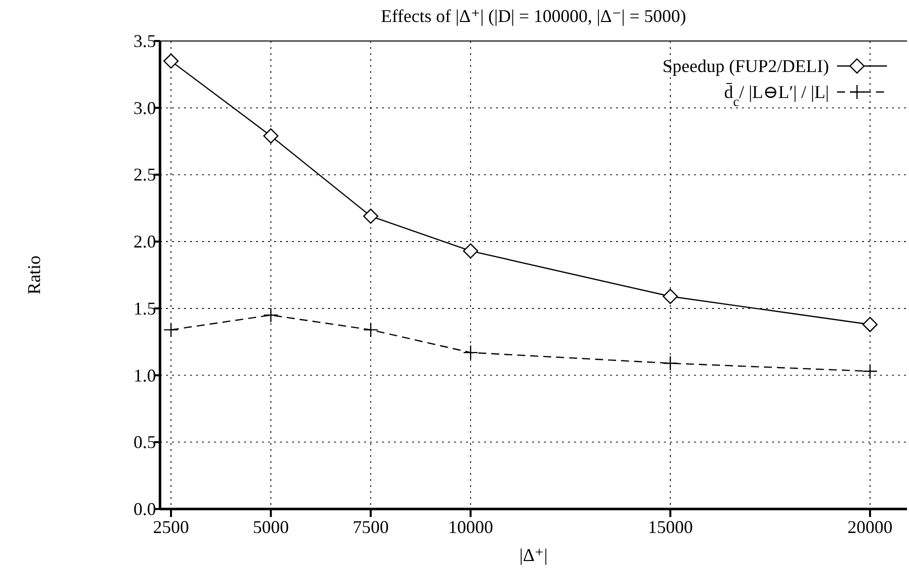 This screenshot has width=909, height=583. Describe the element at coordinates (145, 242) in the screenshot. I see `y-tick-label: 2.0` at that location.